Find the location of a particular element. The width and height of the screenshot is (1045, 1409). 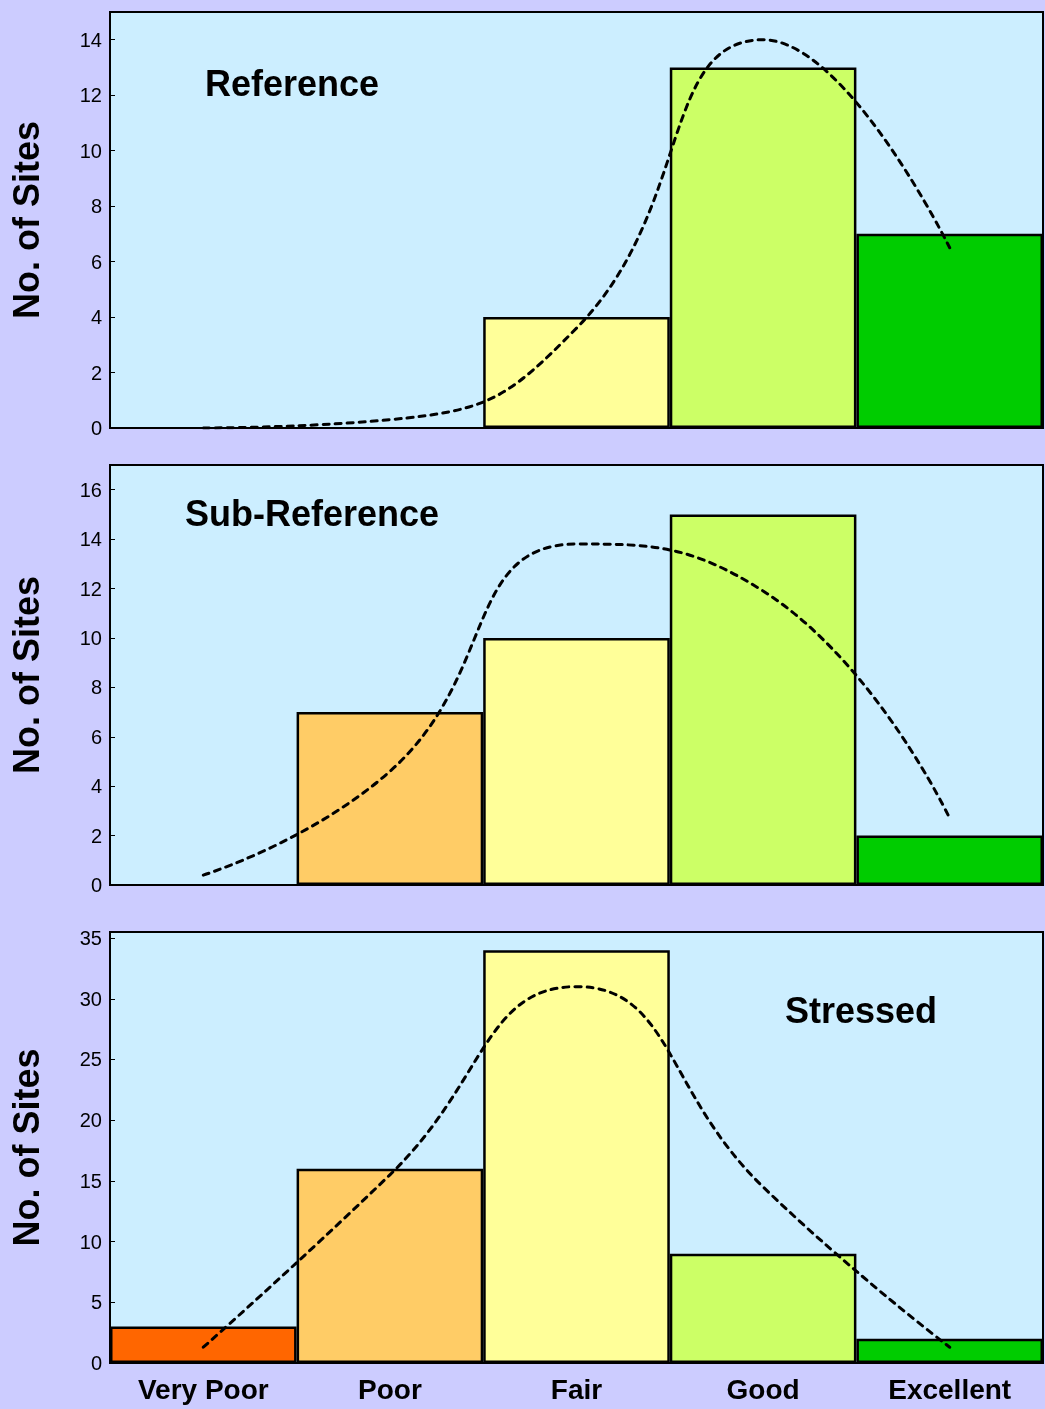

x-tick-label: Very Poor is located at coordinates (203, 1389).